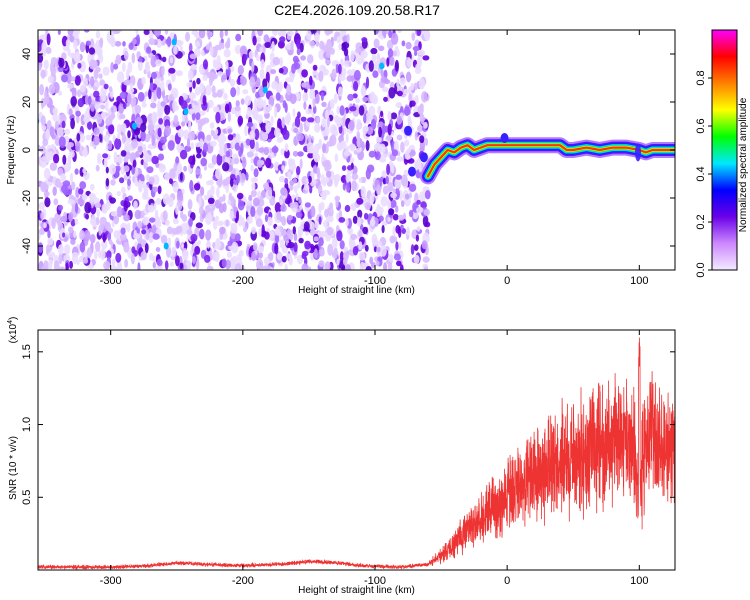  I want to click on spectrogram-y-axis-label: Frequency (Hz), so click(11, 150).